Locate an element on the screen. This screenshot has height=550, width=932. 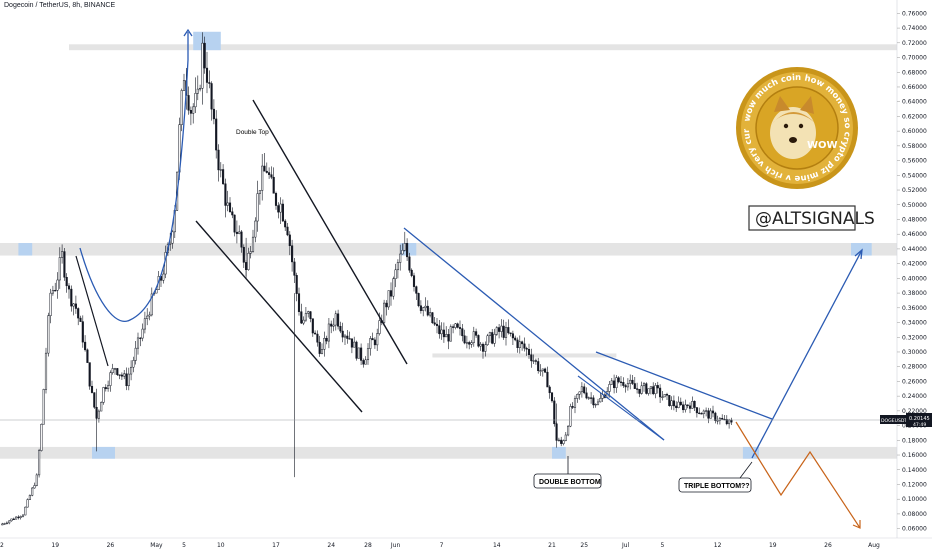
bear-arrow-head is located at coordinates (856, 524).